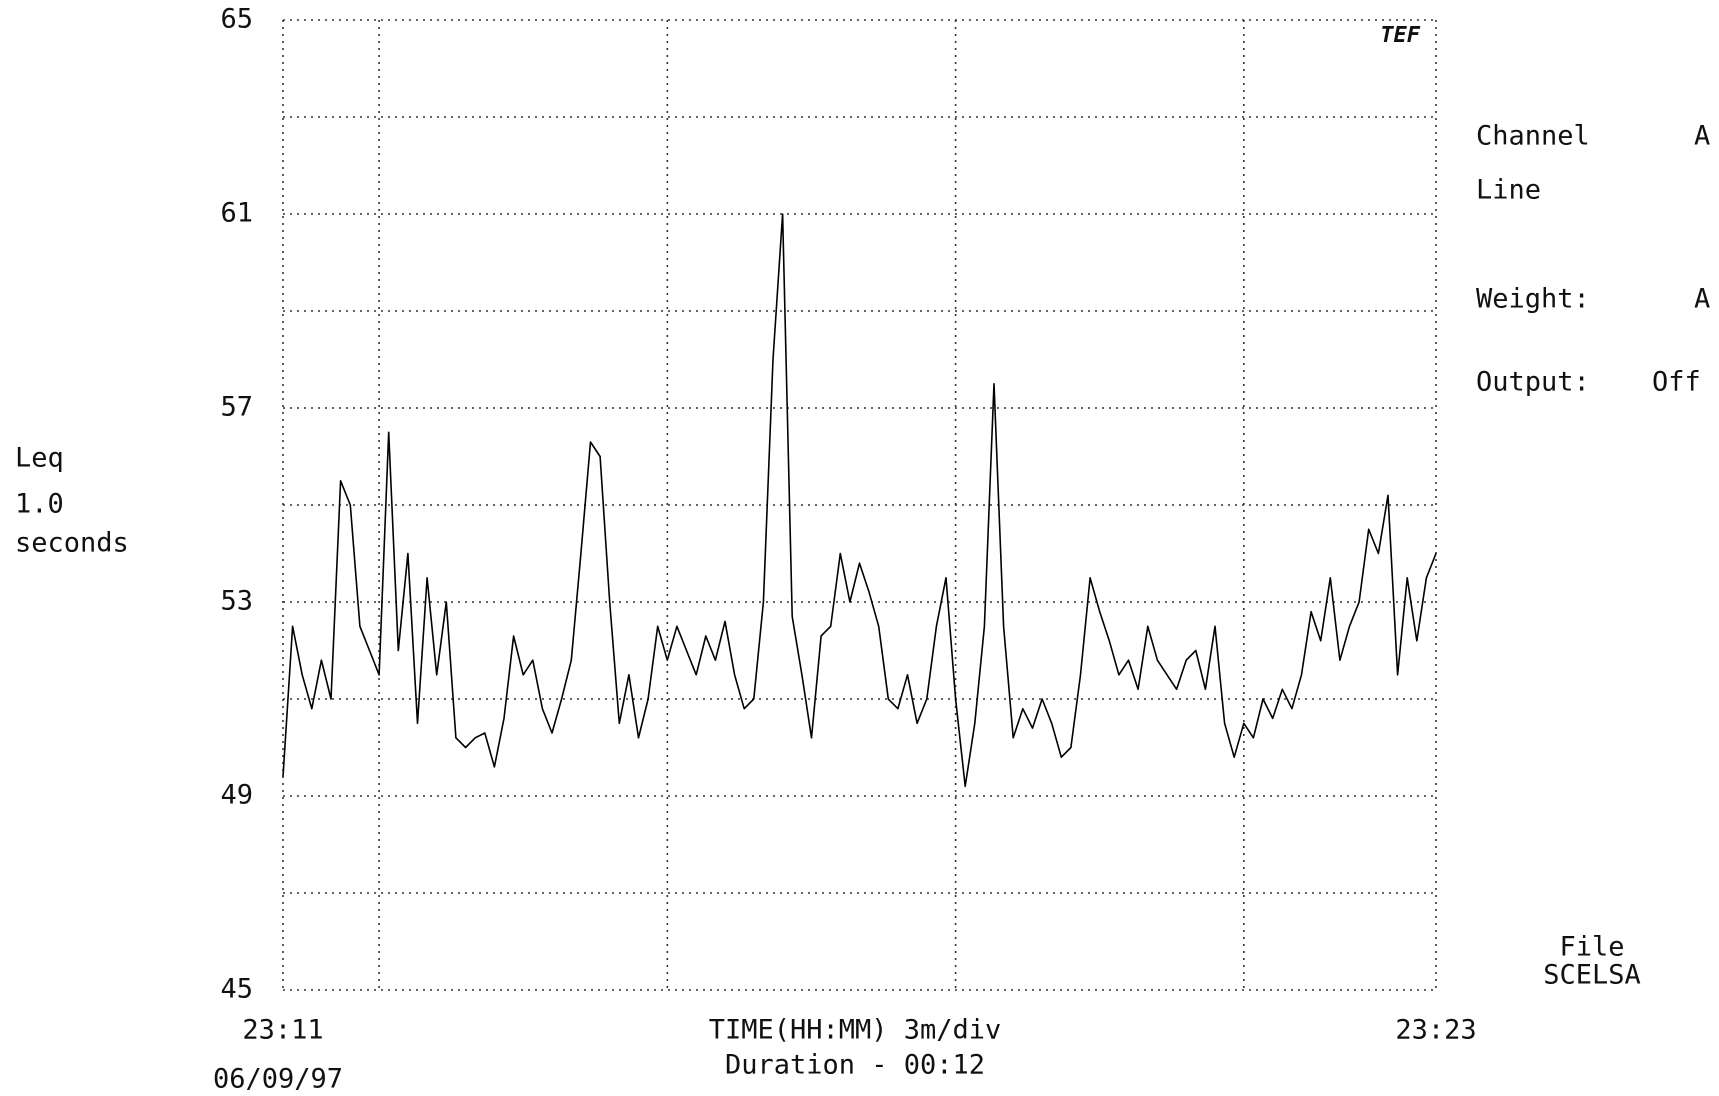 The width and height of the screenshot is (1719, 1096). Describe the element at coordinates (236, 795) in the screenshot. I see `y-tick-label: 49` at that location.